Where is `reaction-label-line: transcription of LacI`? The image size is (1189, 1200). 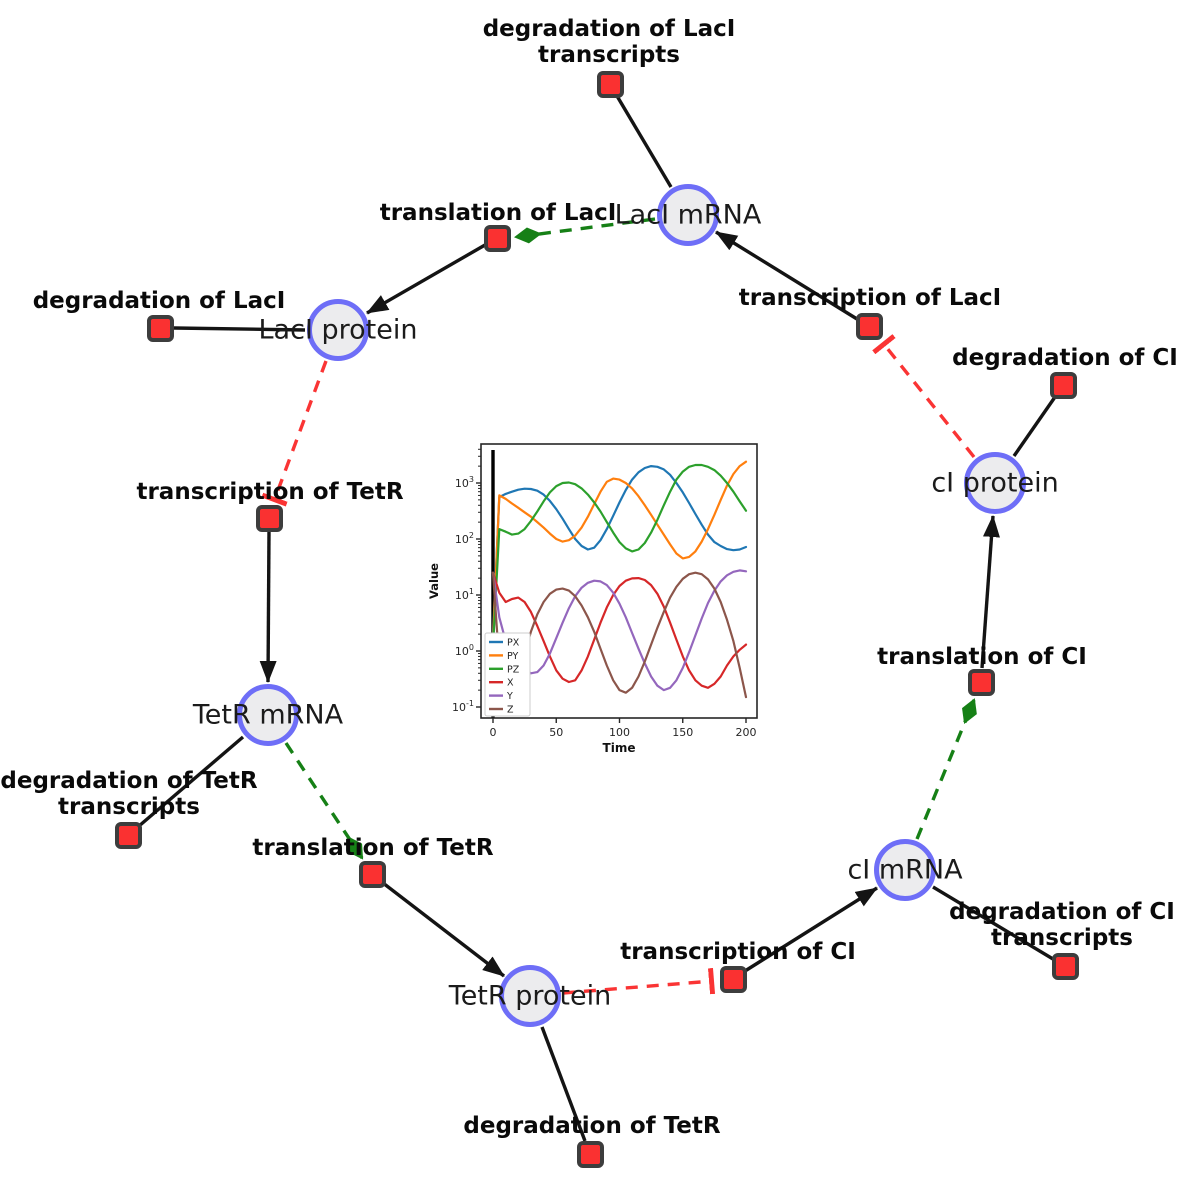
reaction-label-line: transcription of LacI is located at coordinates (870, 297).